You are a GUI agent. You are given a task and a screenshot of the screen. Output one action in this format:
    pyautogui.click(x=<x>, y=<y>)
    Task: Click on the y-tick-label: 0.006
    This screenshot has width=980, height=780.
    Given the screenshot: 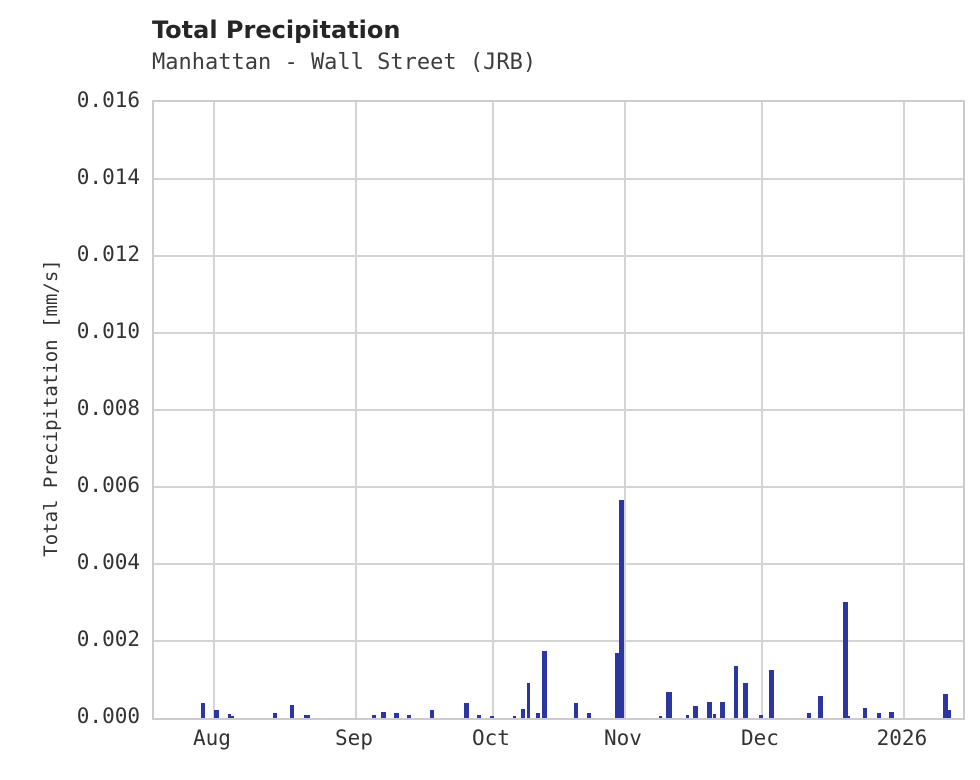 What is the action you would take?
    pyautogui.click(x=108, y=485)
    